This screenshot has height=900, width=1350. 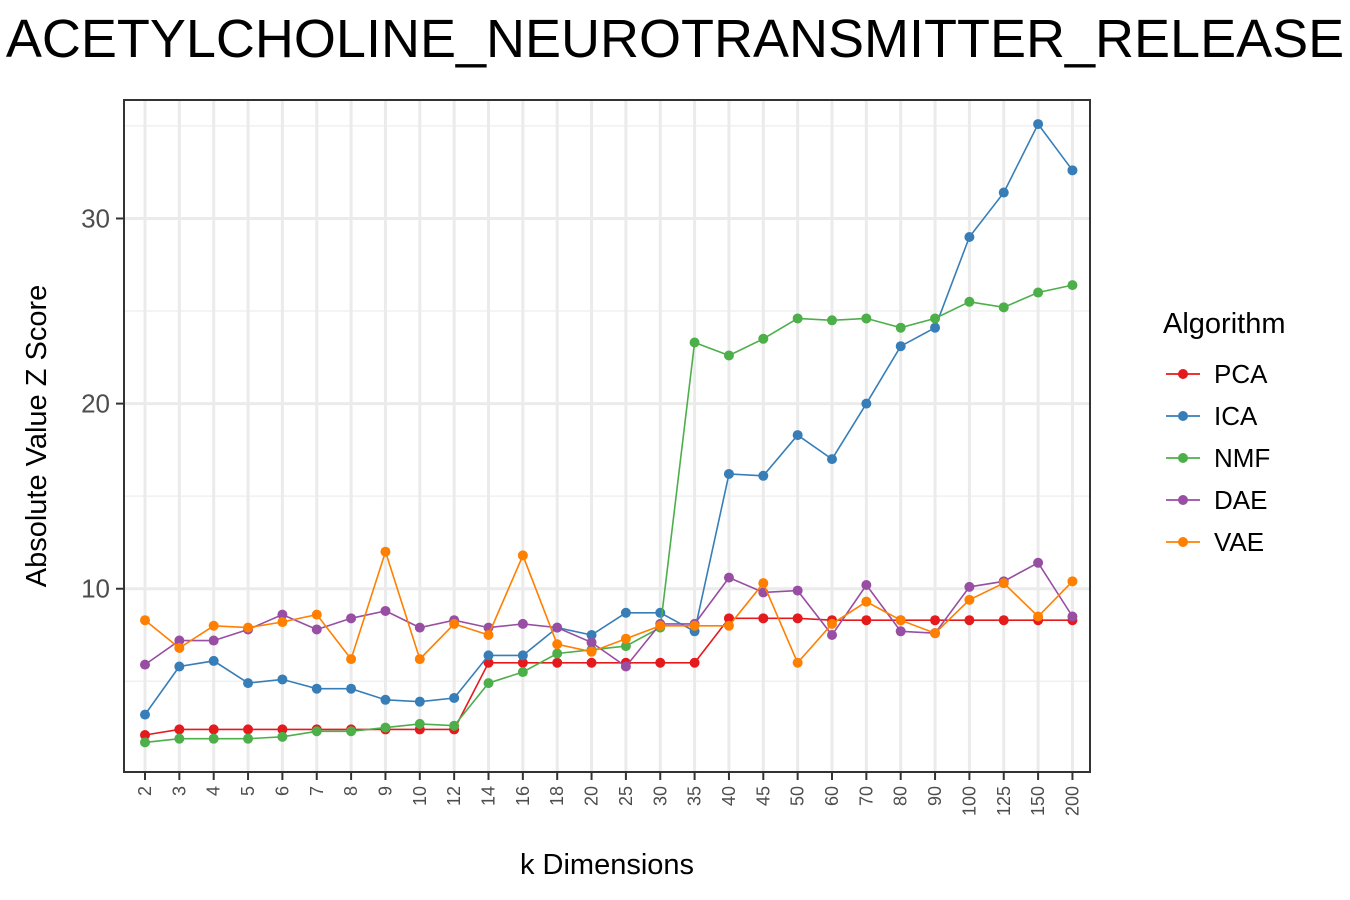 What do you see at coordinates (179, 791) in the screenshot?
I see `x-tick-label: 3` at bounding box center [179, 791].